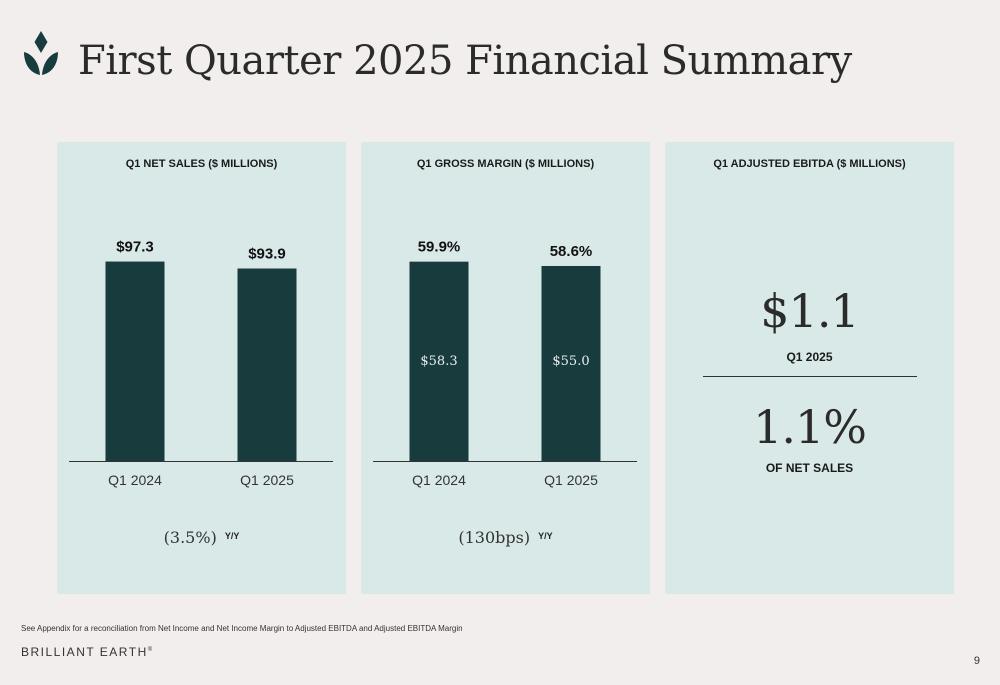 The image size is (1000, 685). What do you see at coordinates (135, 480) in the screenshot?
I see `net-sales-category-1: Q1 2024` at bounding box center [135, 480].